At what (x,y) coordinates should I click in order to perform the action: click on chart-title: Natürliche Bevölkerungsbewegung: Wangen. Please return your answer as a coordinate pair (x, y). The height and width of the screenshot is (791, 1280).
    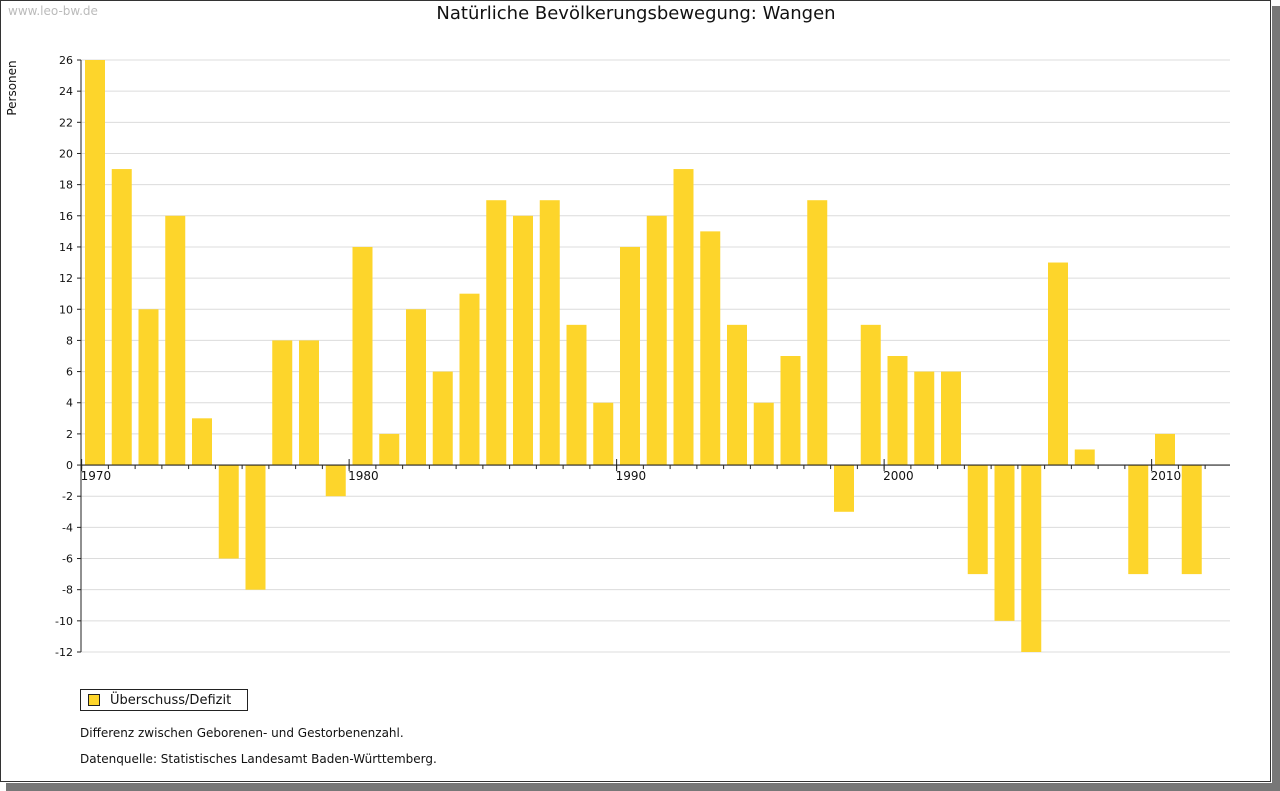
    Looking at the image, I should click on (636, 13).